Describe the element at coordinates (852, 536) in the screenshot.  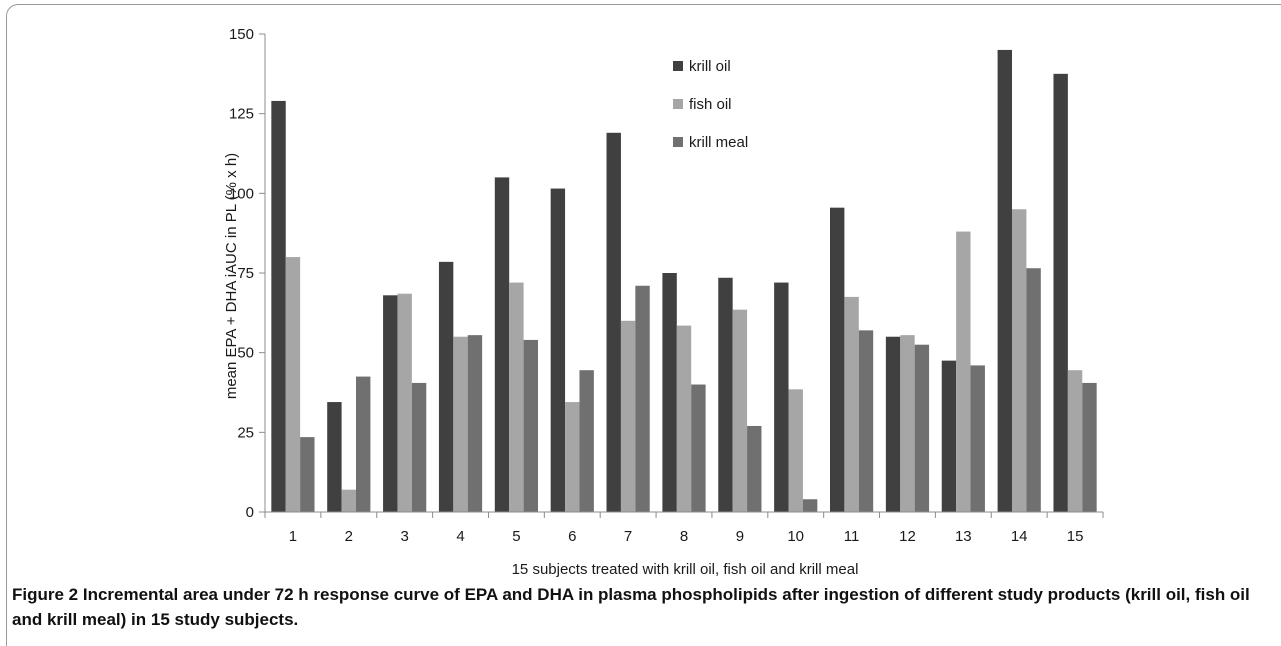
I see `x-tick-label: 11` at that location.